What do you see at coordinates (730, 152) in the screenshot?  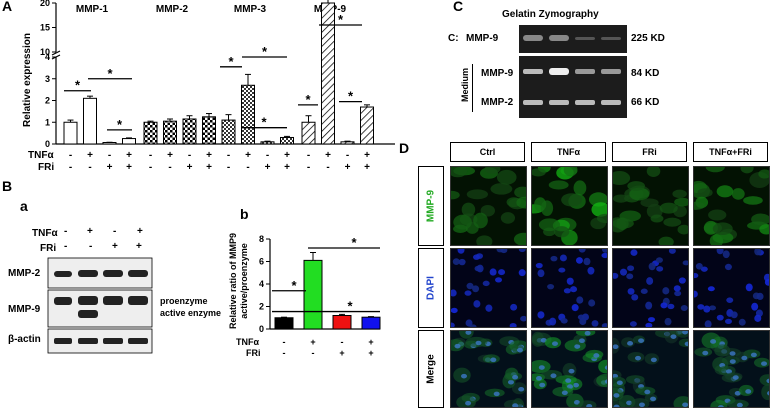 I see `if-col-header-combo: TNFα+FRi` at bounding box center [730, 152].